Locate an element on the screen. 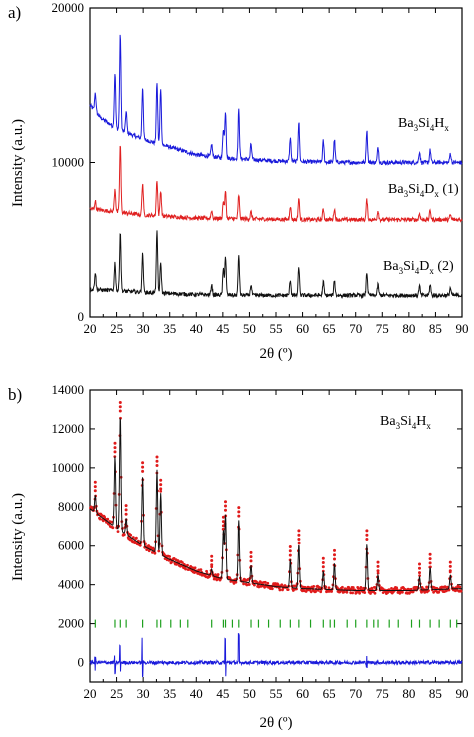 The image size is (474, 737). x-tick-label: 35 is located at coordinates (169, 328).